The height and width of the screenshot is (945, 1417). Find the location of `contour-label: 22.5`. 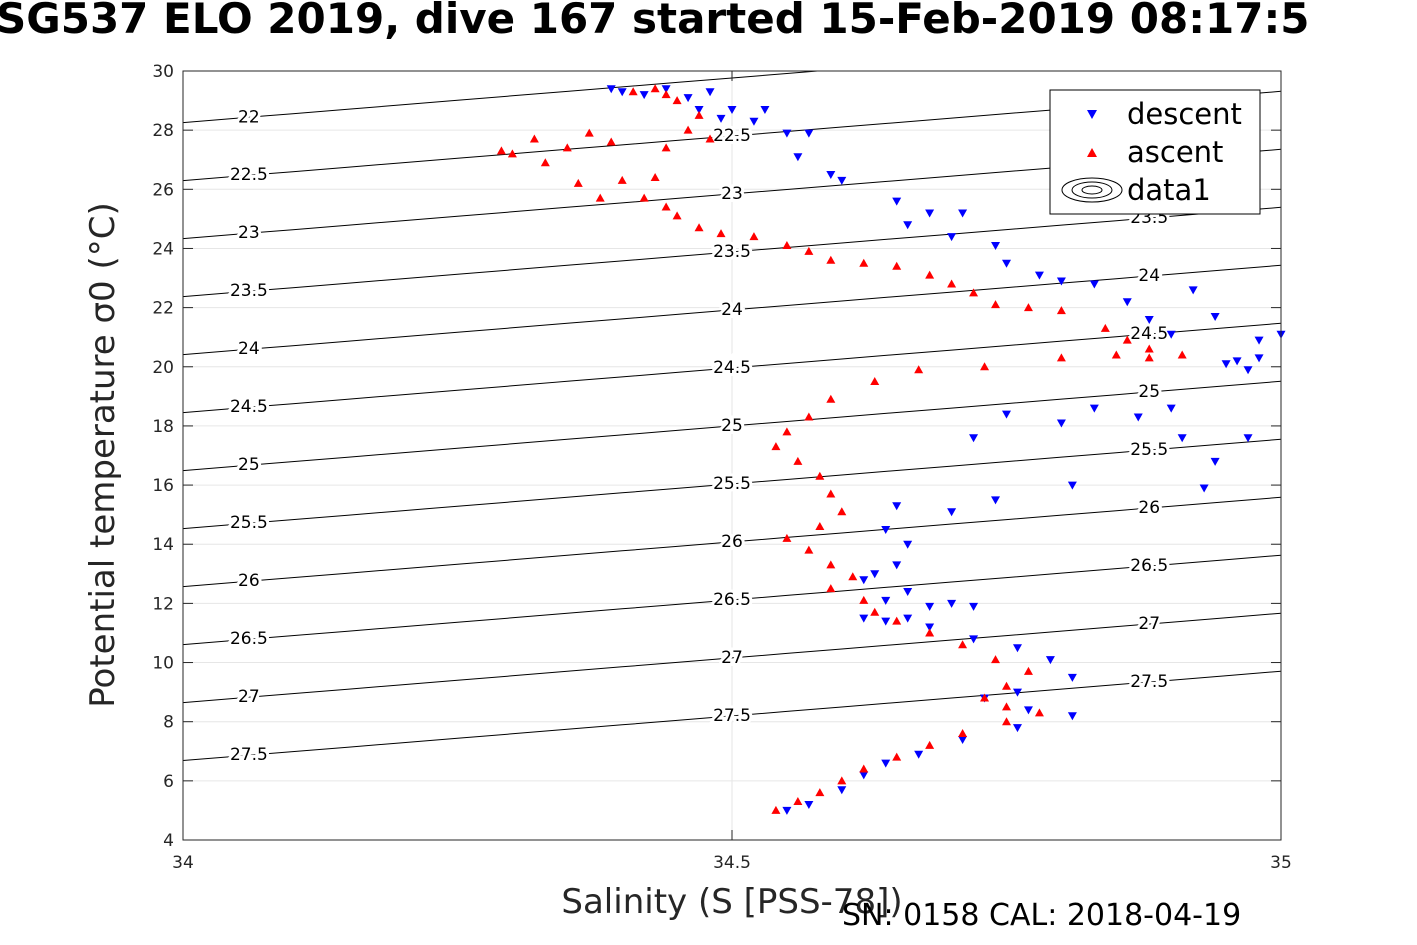

contour-label: 22.5 is located at coordinates (249, 175).